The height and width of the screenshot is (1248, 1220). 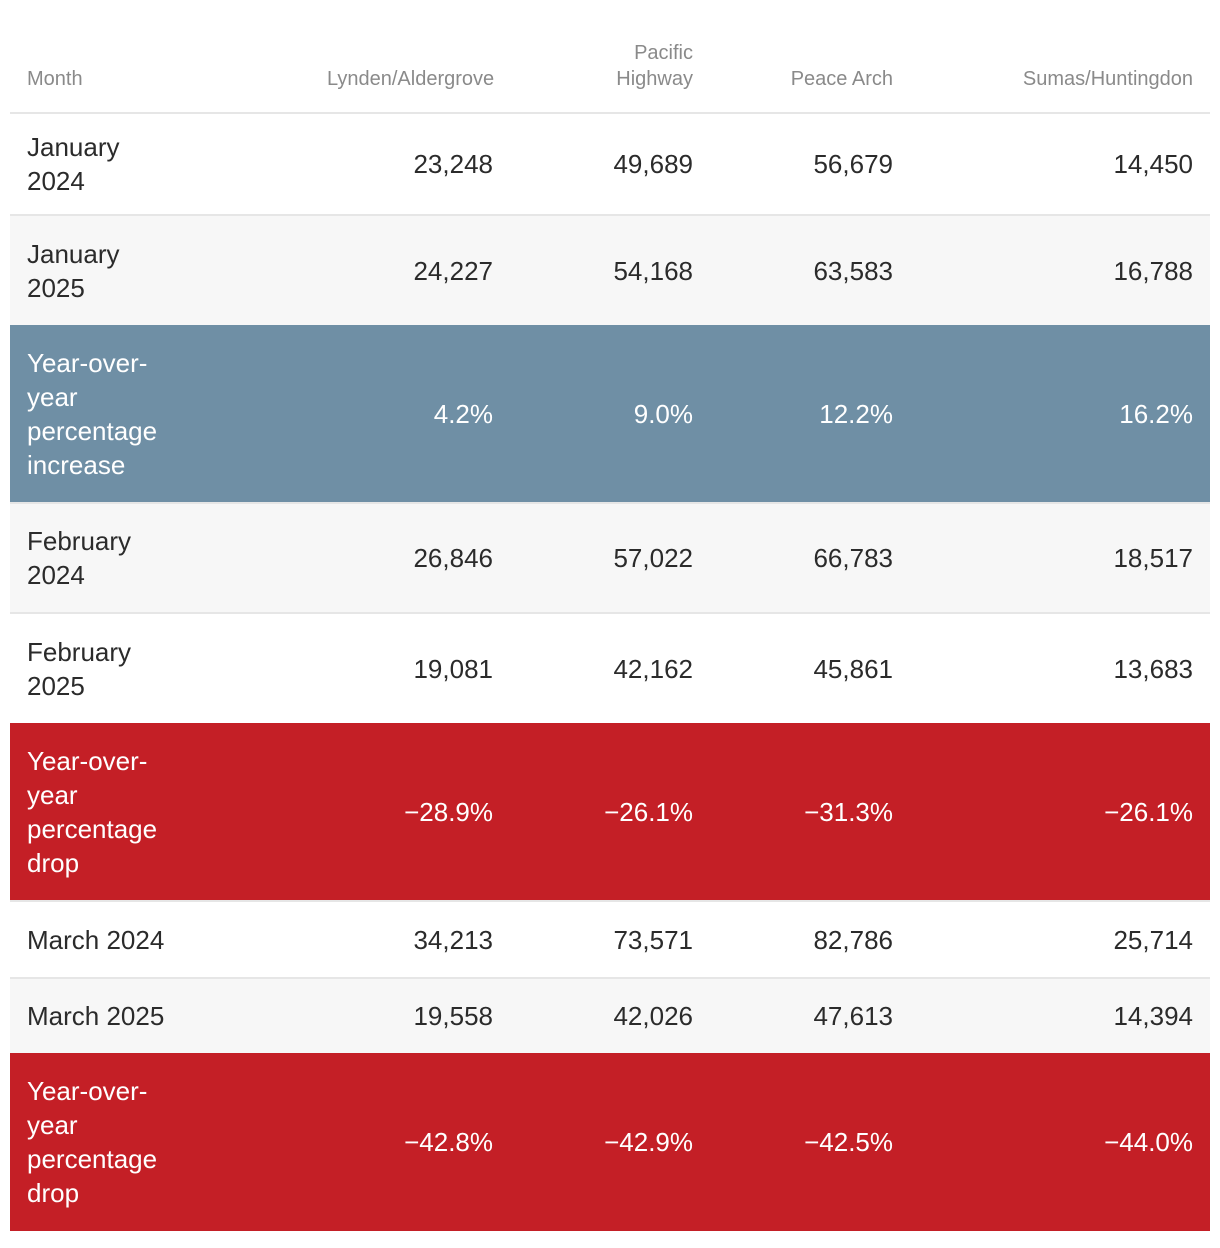 What do you see at coordinates (79, 558) in the screenshot?
I see `month-text: February 2024` at bounding box center [79, 558].